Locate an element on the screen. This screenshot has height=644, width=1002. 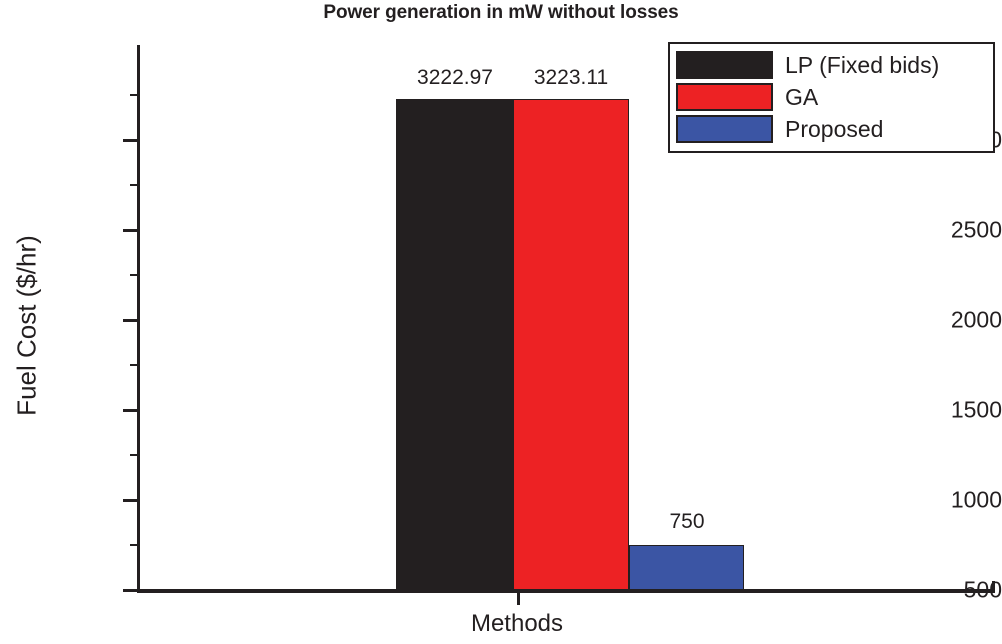
x-axis-title: Methods is located at coordinates (517, 623).